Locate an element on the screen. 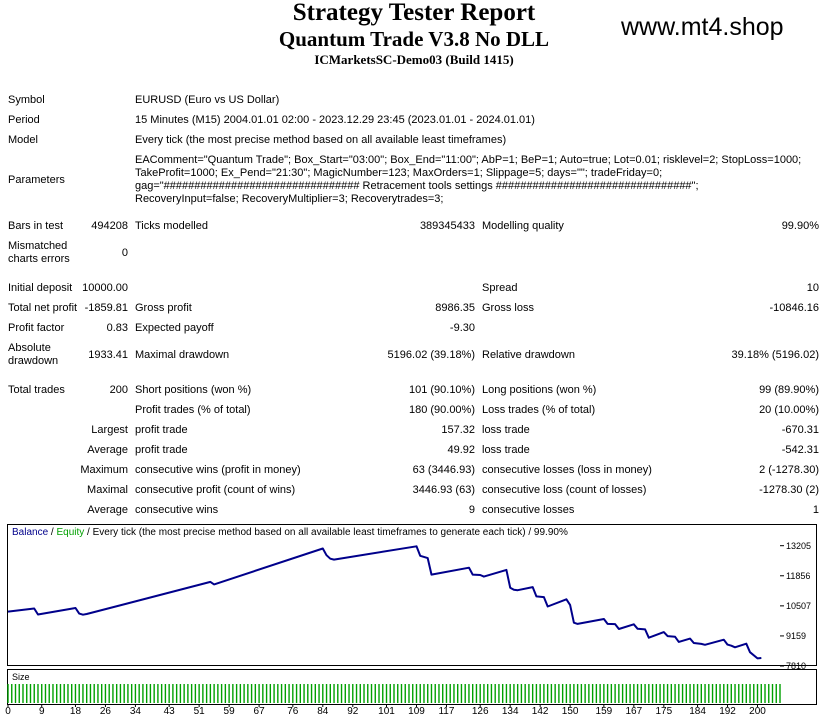 The image size is (825, 723). x-tick-label: 0 is located at coordinates (8, 711).